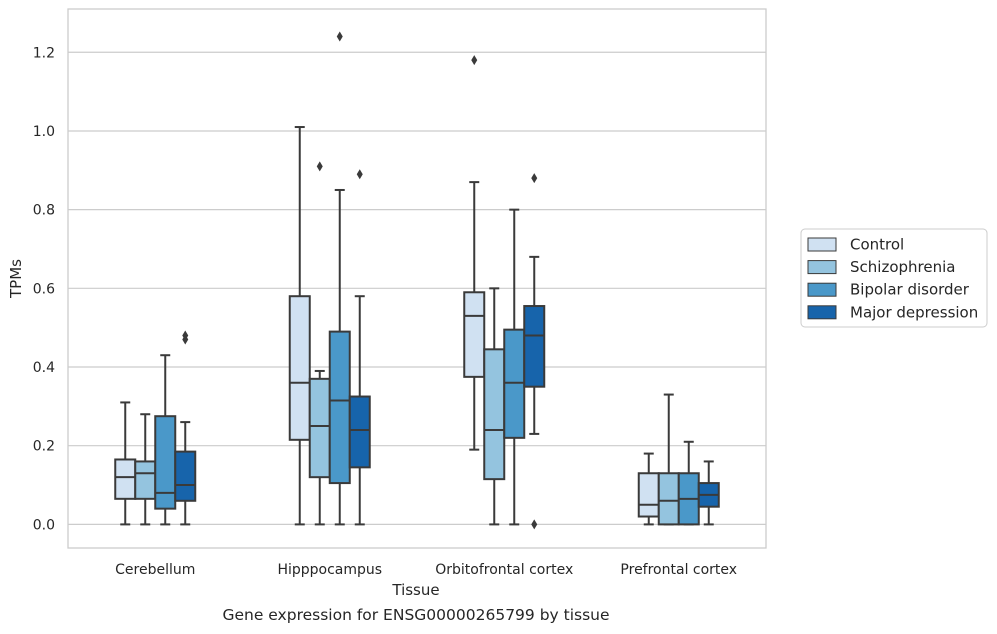 The width and height of the screenshot is (997, 634). I want to click on x-tick-label: Cerebellum, so click(155, 570).